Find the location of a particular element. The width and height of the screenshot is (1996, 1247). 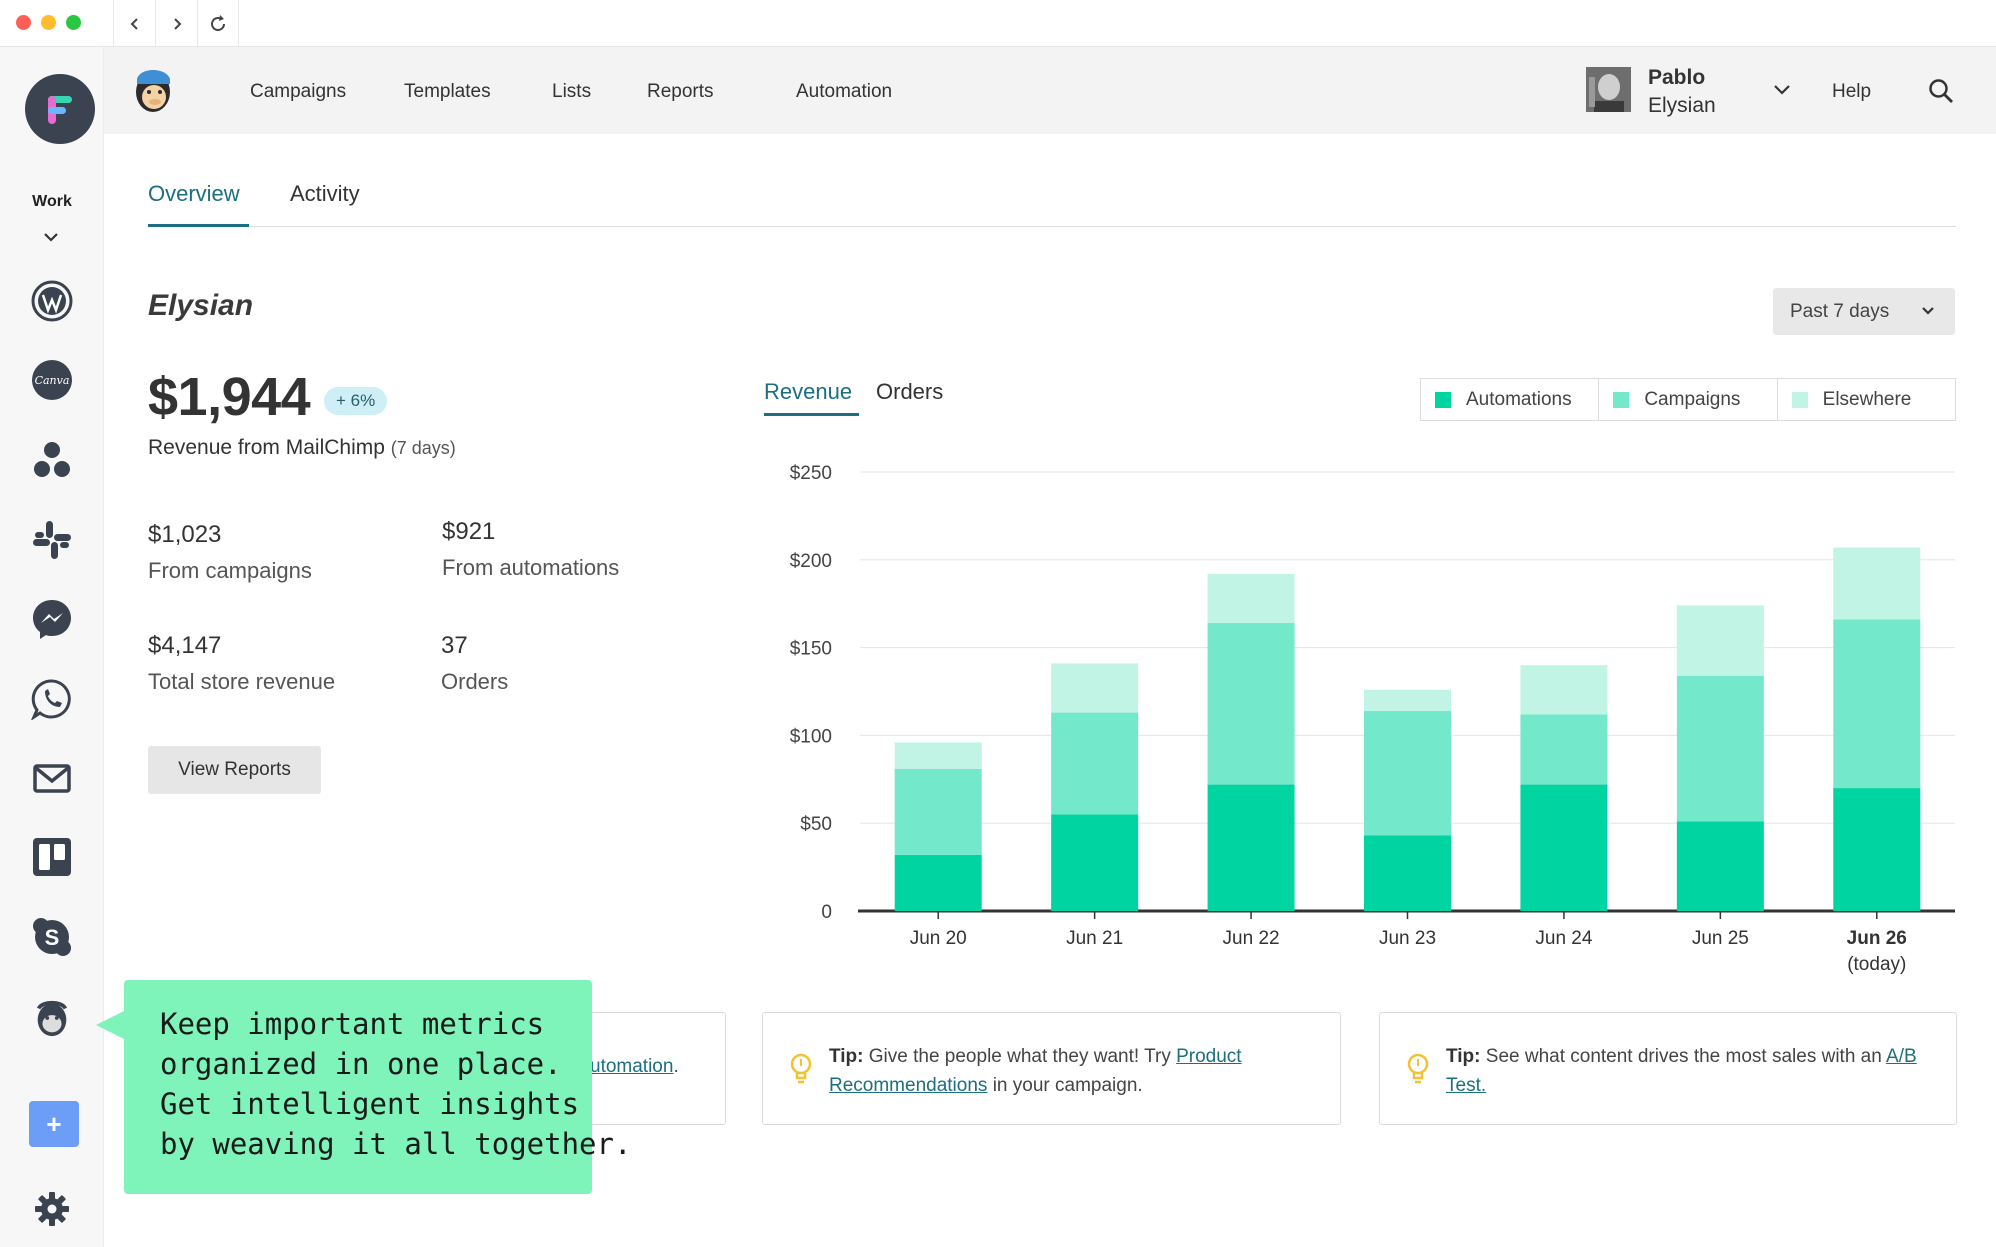

messenger-icon is located at coordinates (52, 619).